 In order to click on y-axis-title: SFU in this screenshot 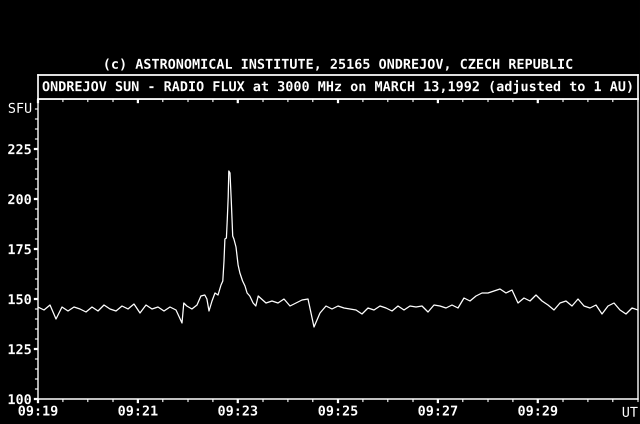, I will do `click(20, 107)`.